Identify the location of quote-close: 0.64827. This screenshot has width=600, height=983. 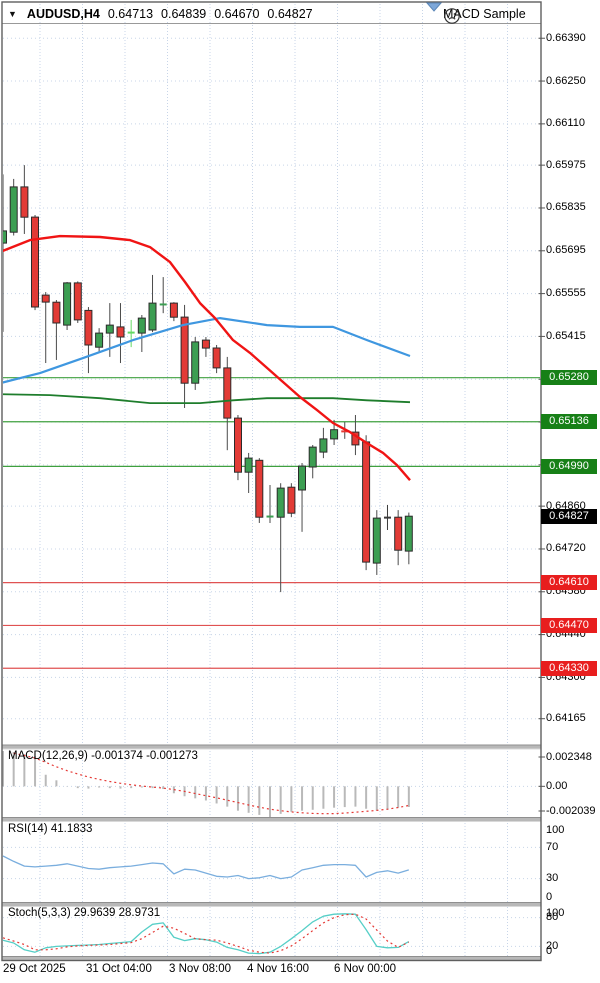
(290, 14).